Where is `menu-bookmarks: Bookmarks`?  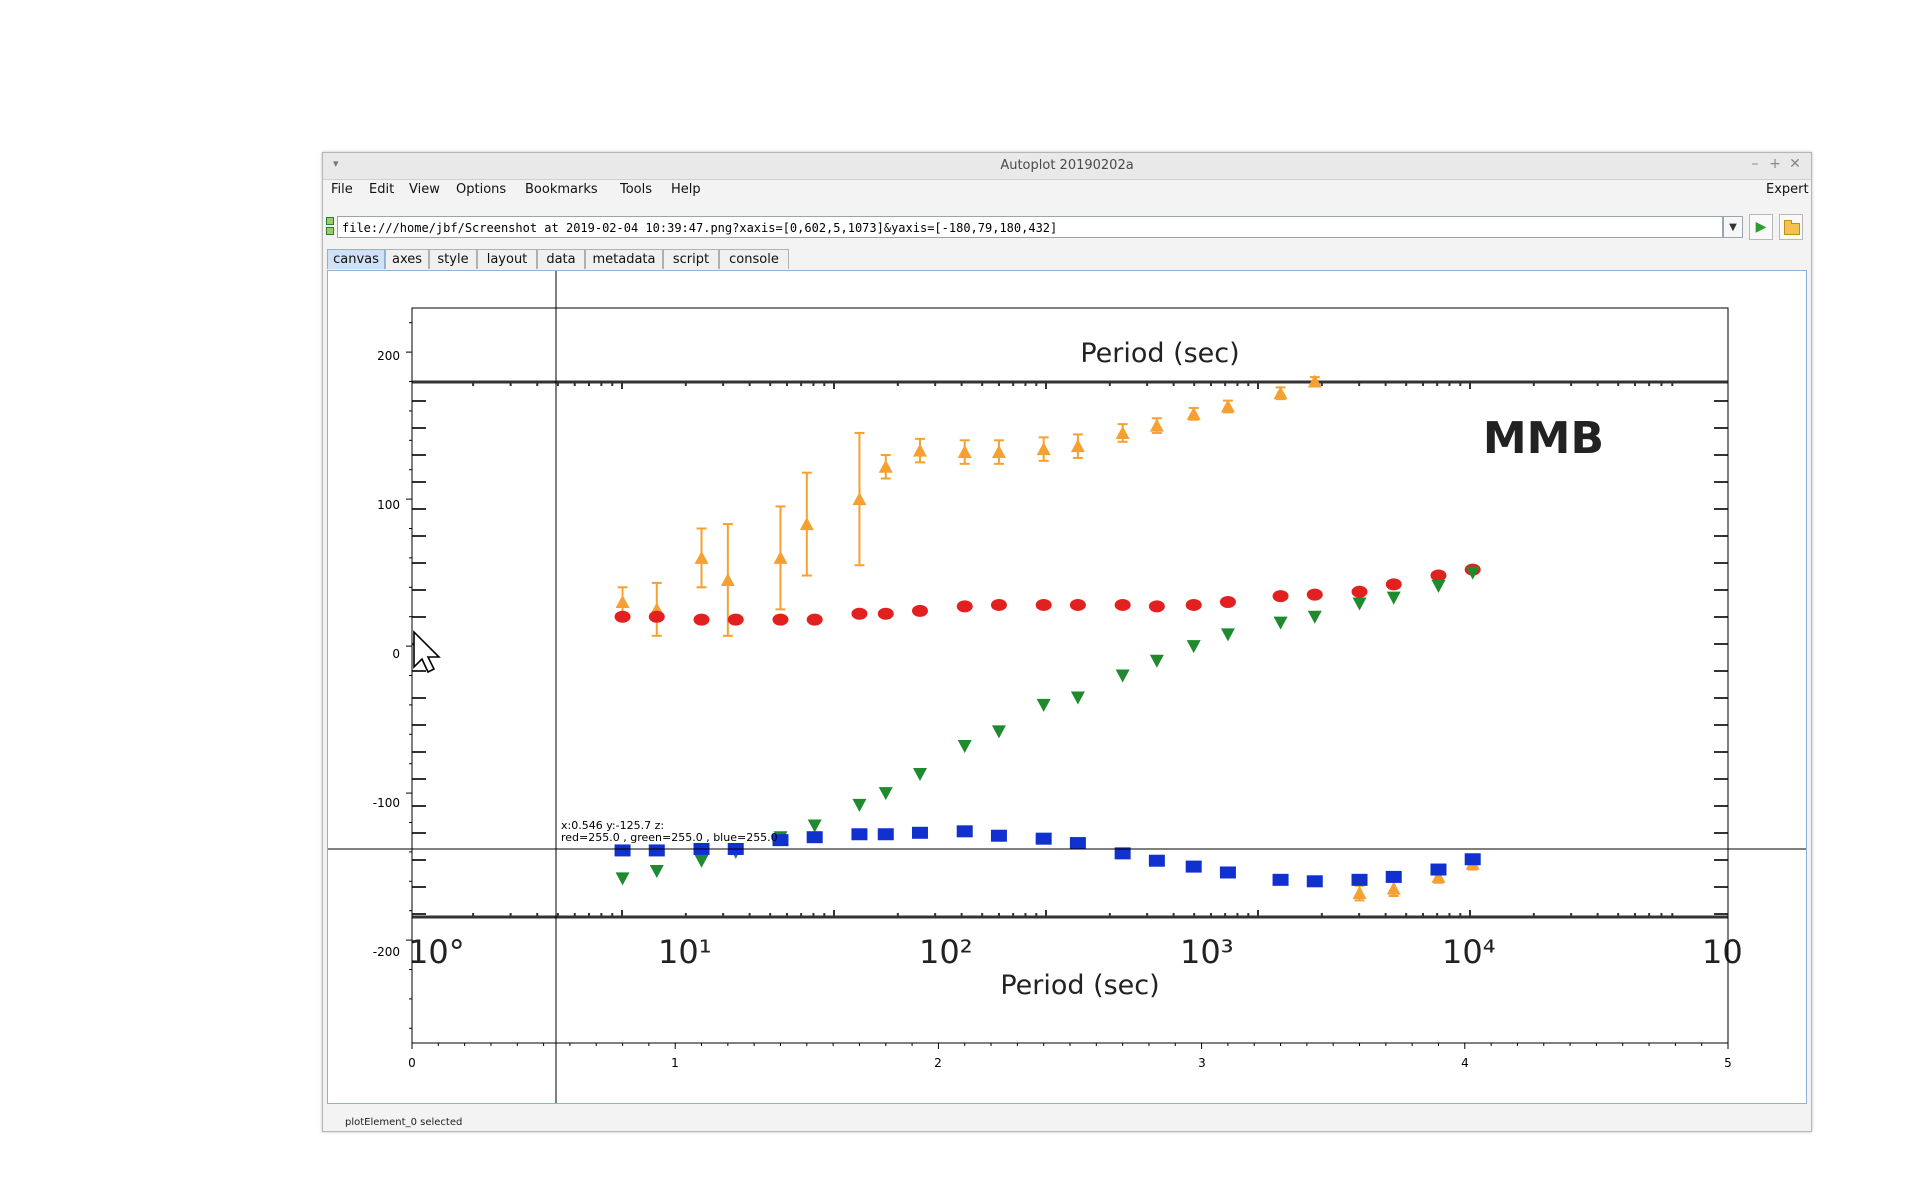 menu-bookmarks: Bookmarks is located at coordinates (561, 189).